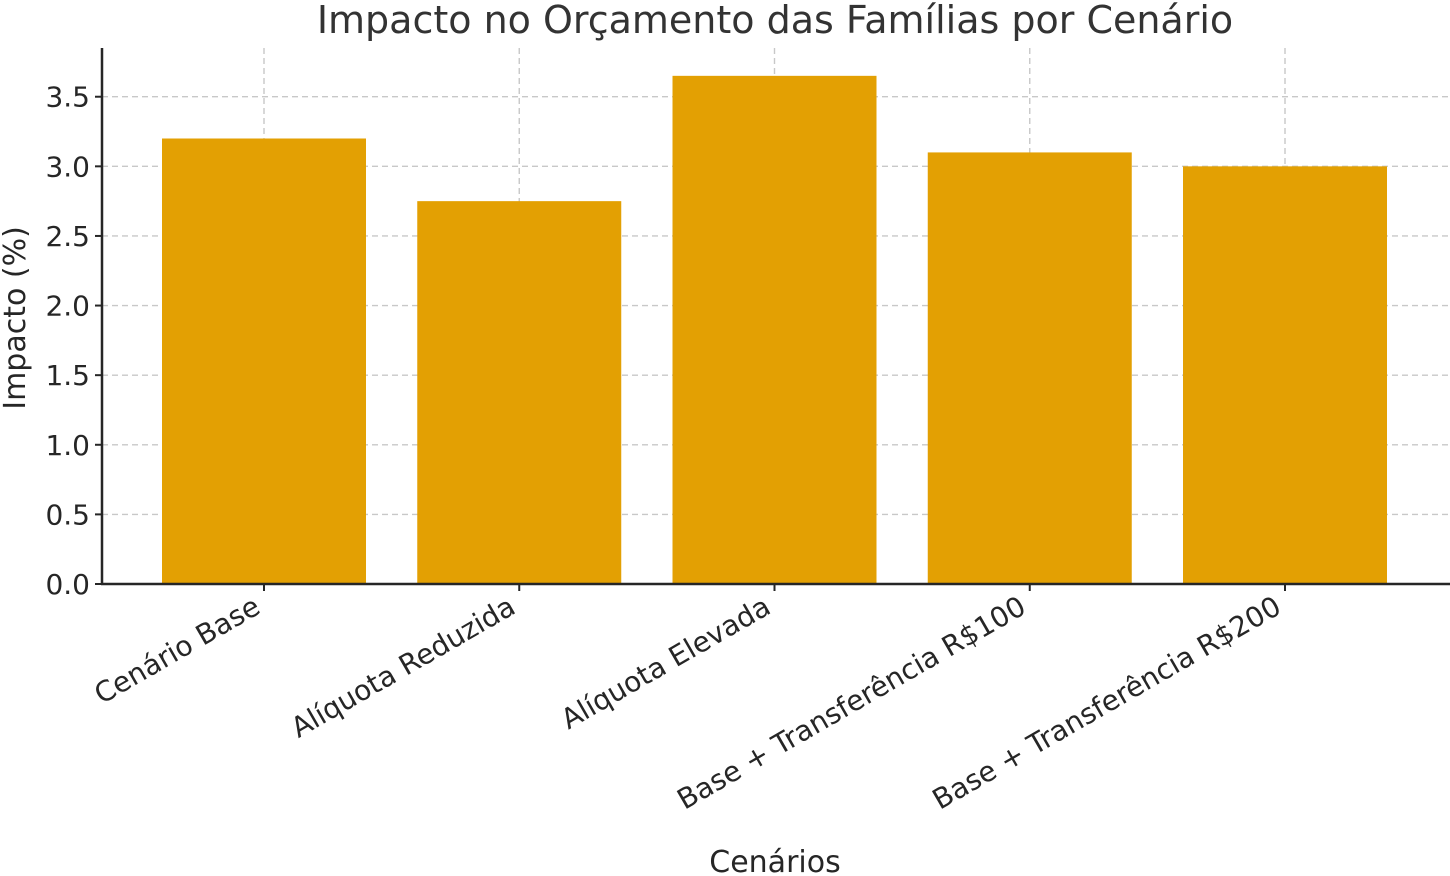 This screenshot has width=1450, height=876. What do you see at coordinates (67, 445) in the screenshot?
I see `y-tick-label: 1.0` at bounding box center [67, 445].